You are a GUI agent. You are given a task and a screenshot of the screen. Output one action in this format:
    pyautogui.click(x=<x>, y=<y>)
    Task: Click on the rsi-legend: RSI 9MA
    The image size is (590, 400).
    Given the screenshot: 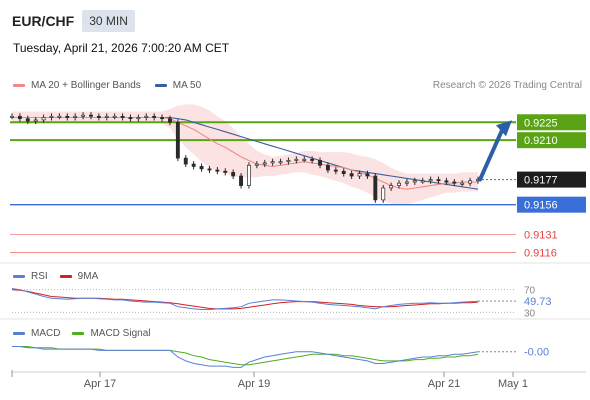 What is the action you would take?
    pyautogui.click(x=55, y=276)
    